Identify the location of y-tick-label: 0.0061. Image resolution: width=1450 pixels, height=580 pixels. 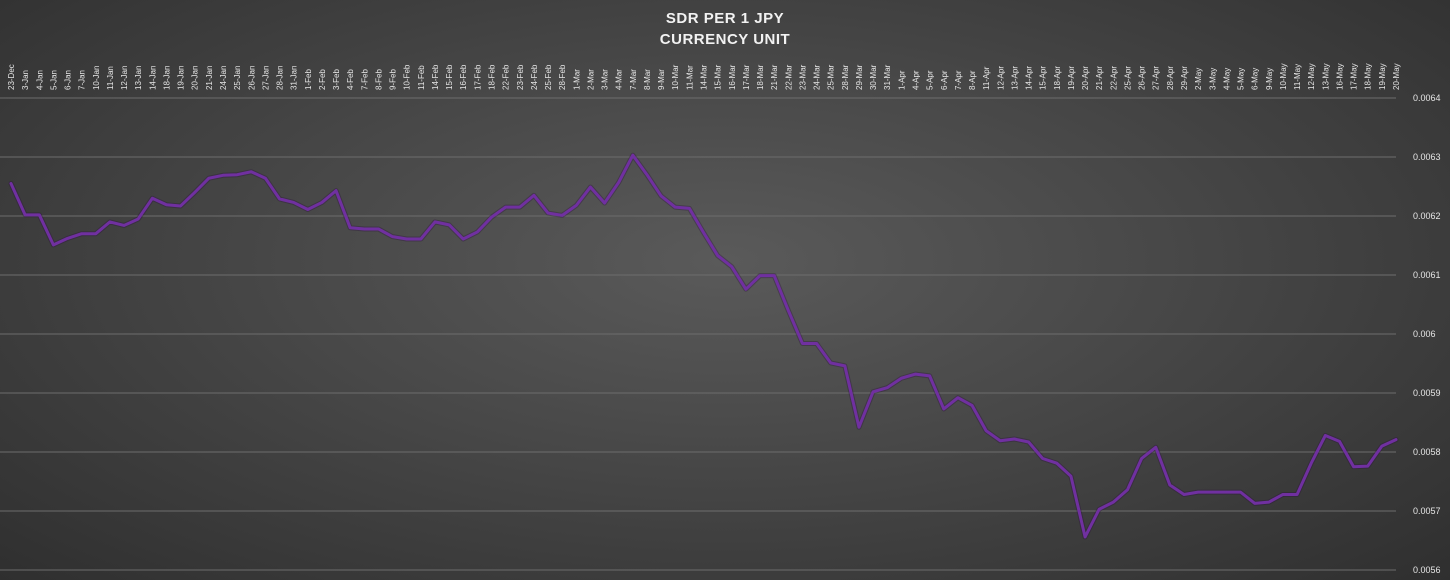
(1427, 275).